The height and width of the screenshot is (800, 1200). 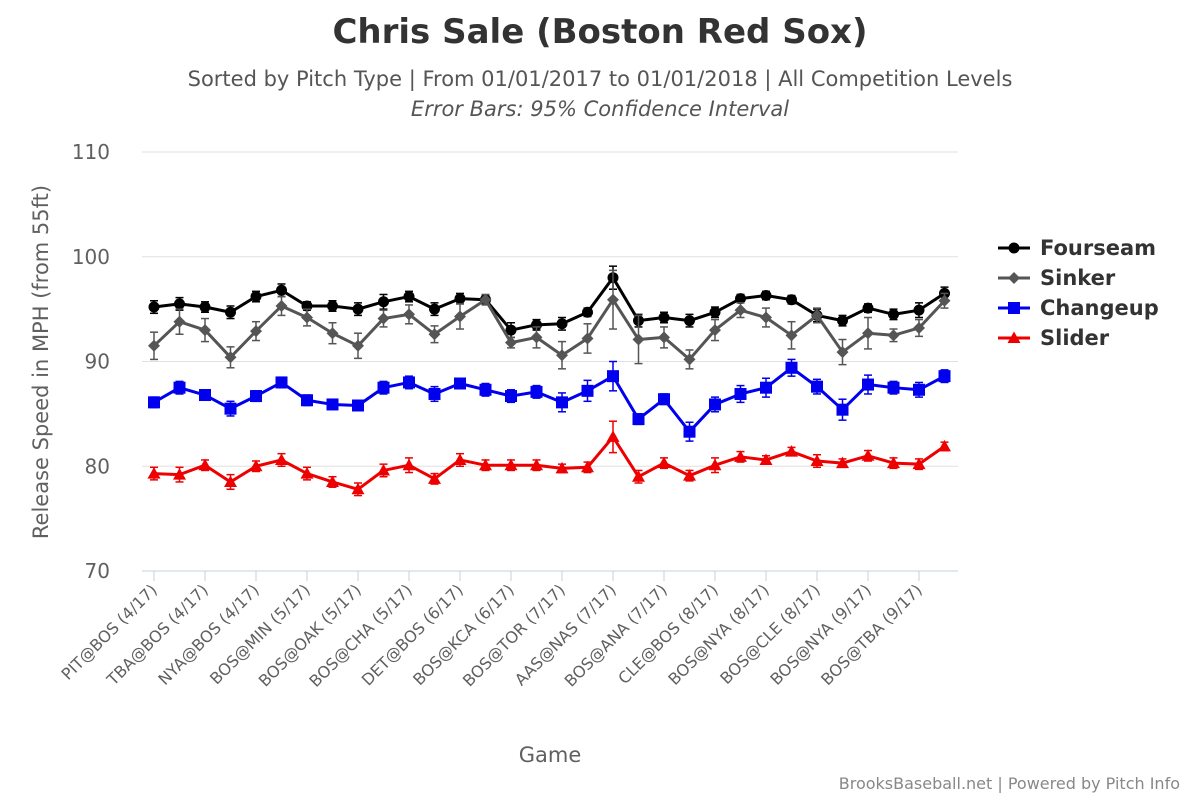 What do you see at coordinates (1054, 338) in the screenshot?
I see `legend-item-slider: Slider` at bounding box center [1054, 338].